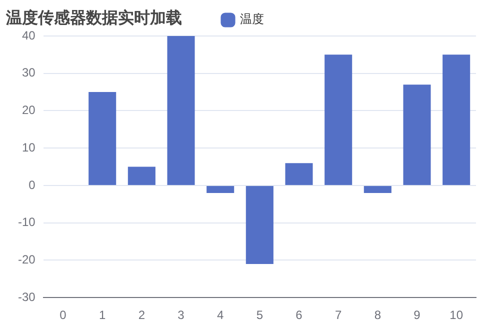 Image resolution: width=490 pixels, height=332 pixels. What do you see at coordinates (32, 185) in the screenshot?
I see `y-tick-label: 0` at bounding box center [32, 185].